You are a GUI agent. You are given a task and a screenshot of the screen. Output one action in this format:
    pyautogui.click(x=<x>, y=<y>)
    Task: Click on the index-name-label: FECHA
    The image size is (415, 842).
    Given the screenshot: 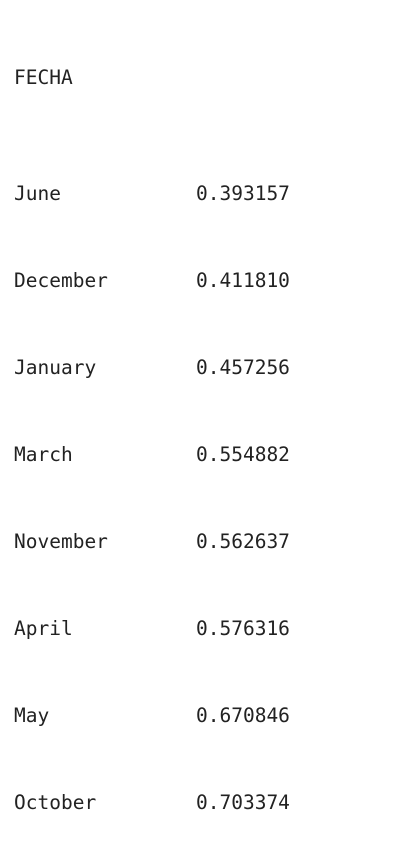 What is the action you would take?
    pyautogui.click(x=43, y=77)
    